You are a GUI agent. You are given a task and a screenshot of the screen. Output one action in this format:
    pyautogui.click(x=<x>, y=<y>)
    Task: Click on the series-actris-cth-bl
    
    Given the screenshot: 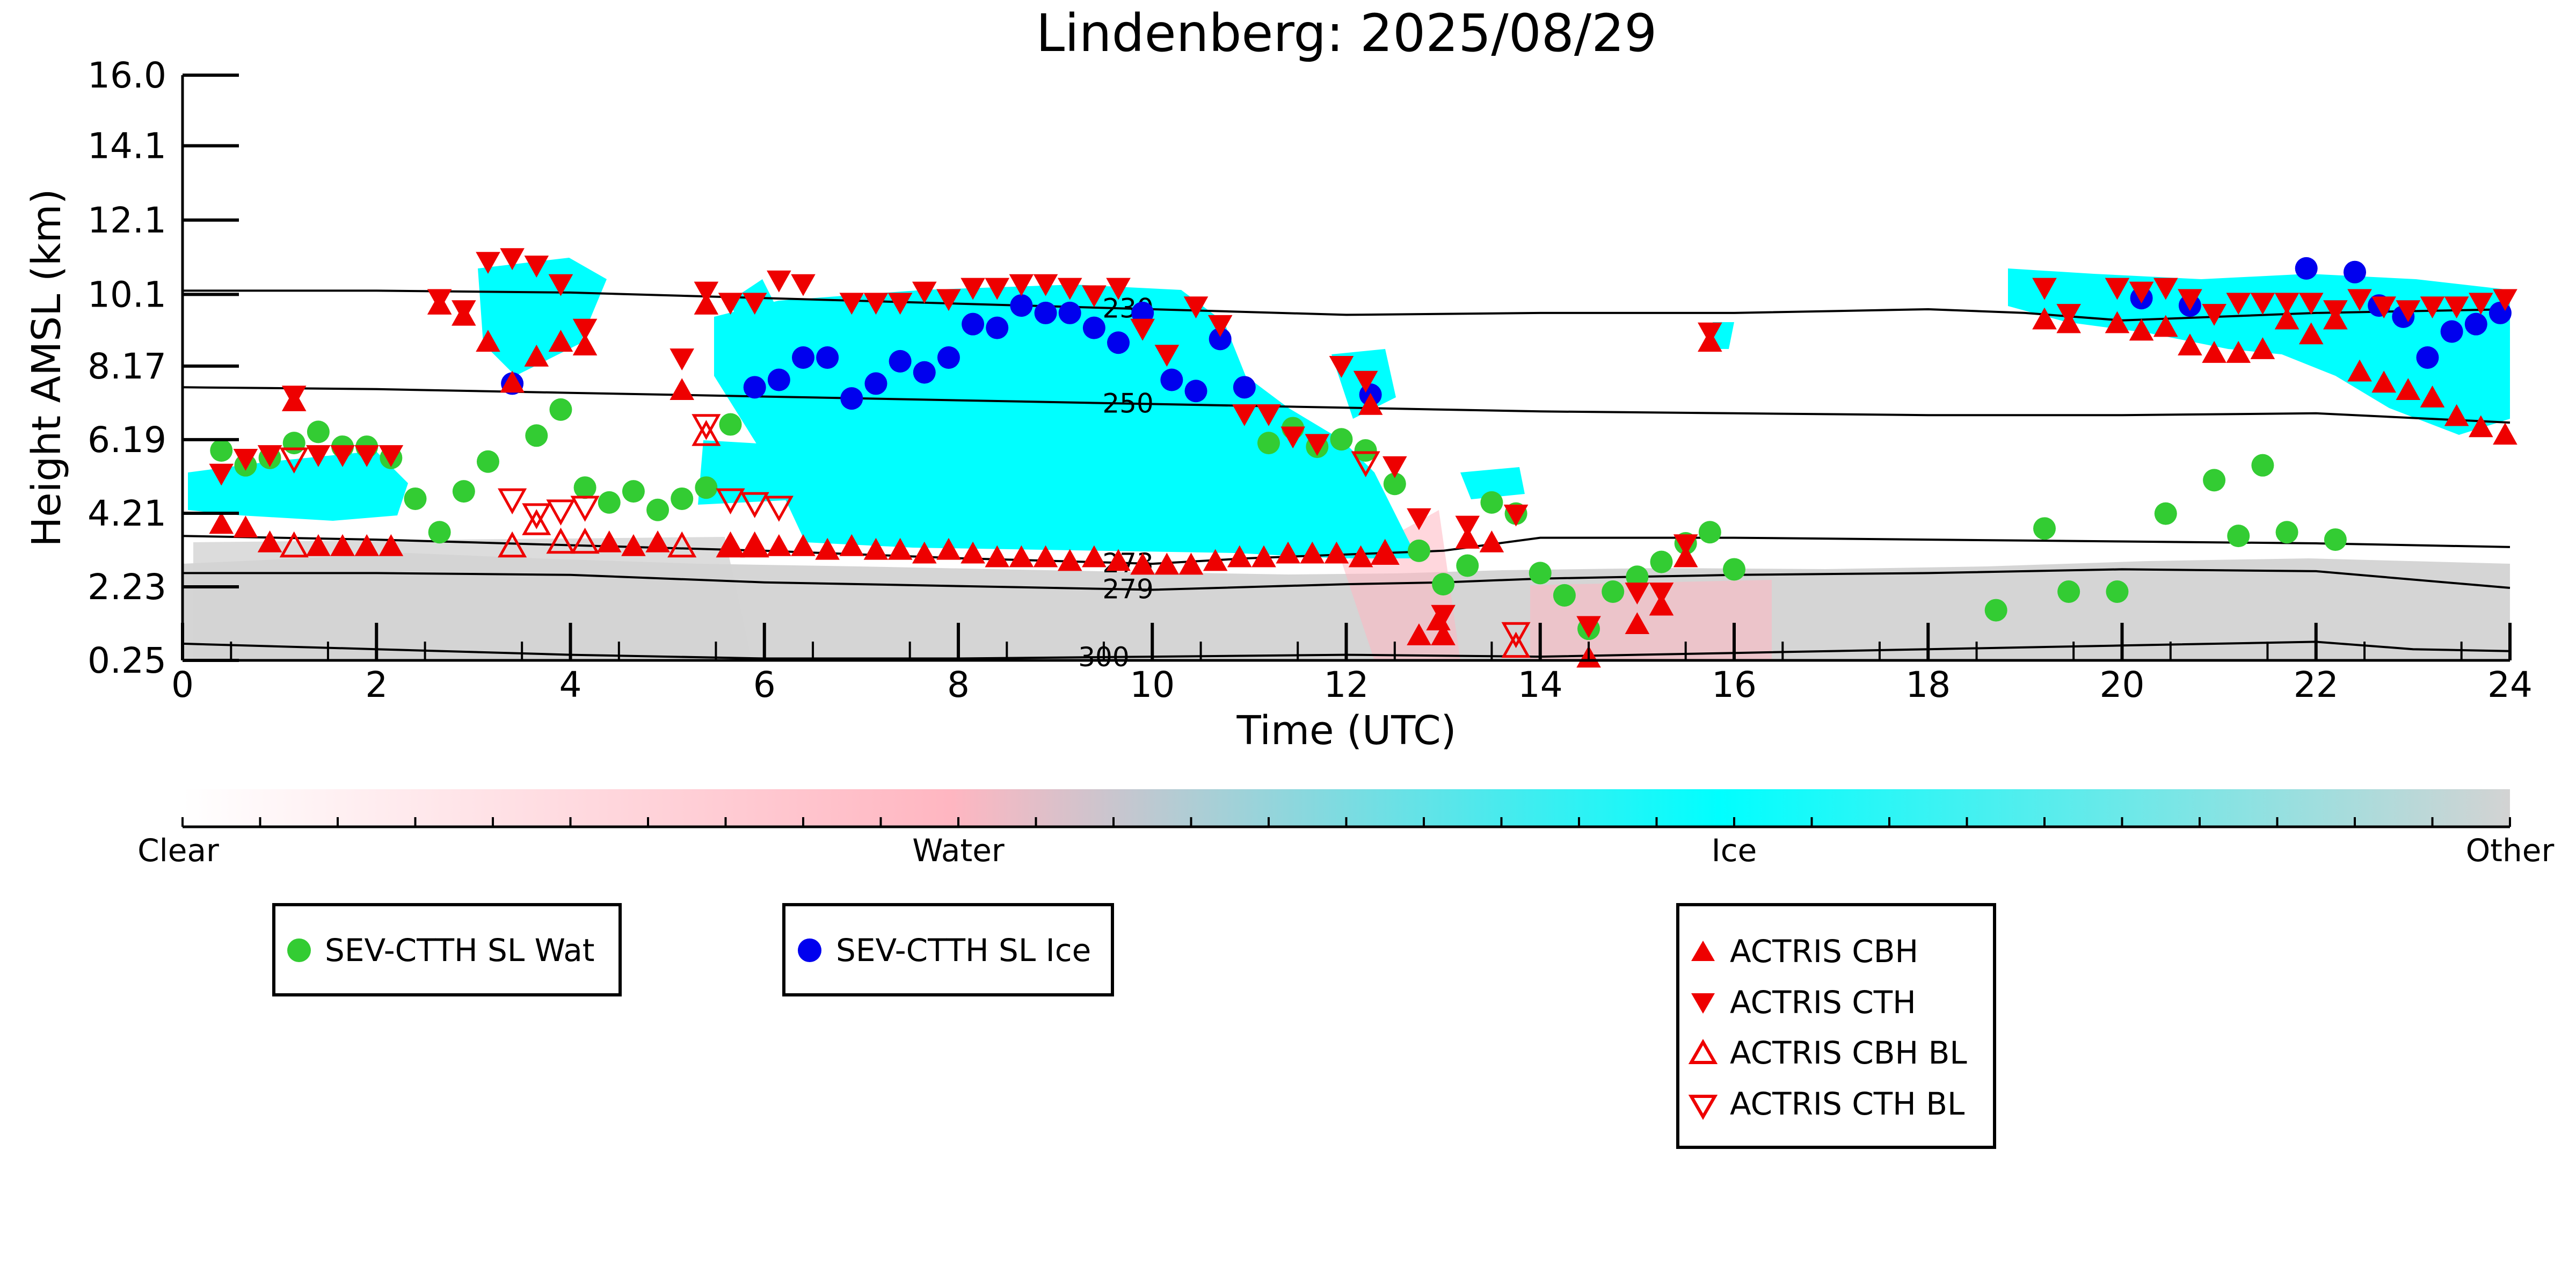 What is the action you would take?
    pyautogui.click(x=905, y=531)
    